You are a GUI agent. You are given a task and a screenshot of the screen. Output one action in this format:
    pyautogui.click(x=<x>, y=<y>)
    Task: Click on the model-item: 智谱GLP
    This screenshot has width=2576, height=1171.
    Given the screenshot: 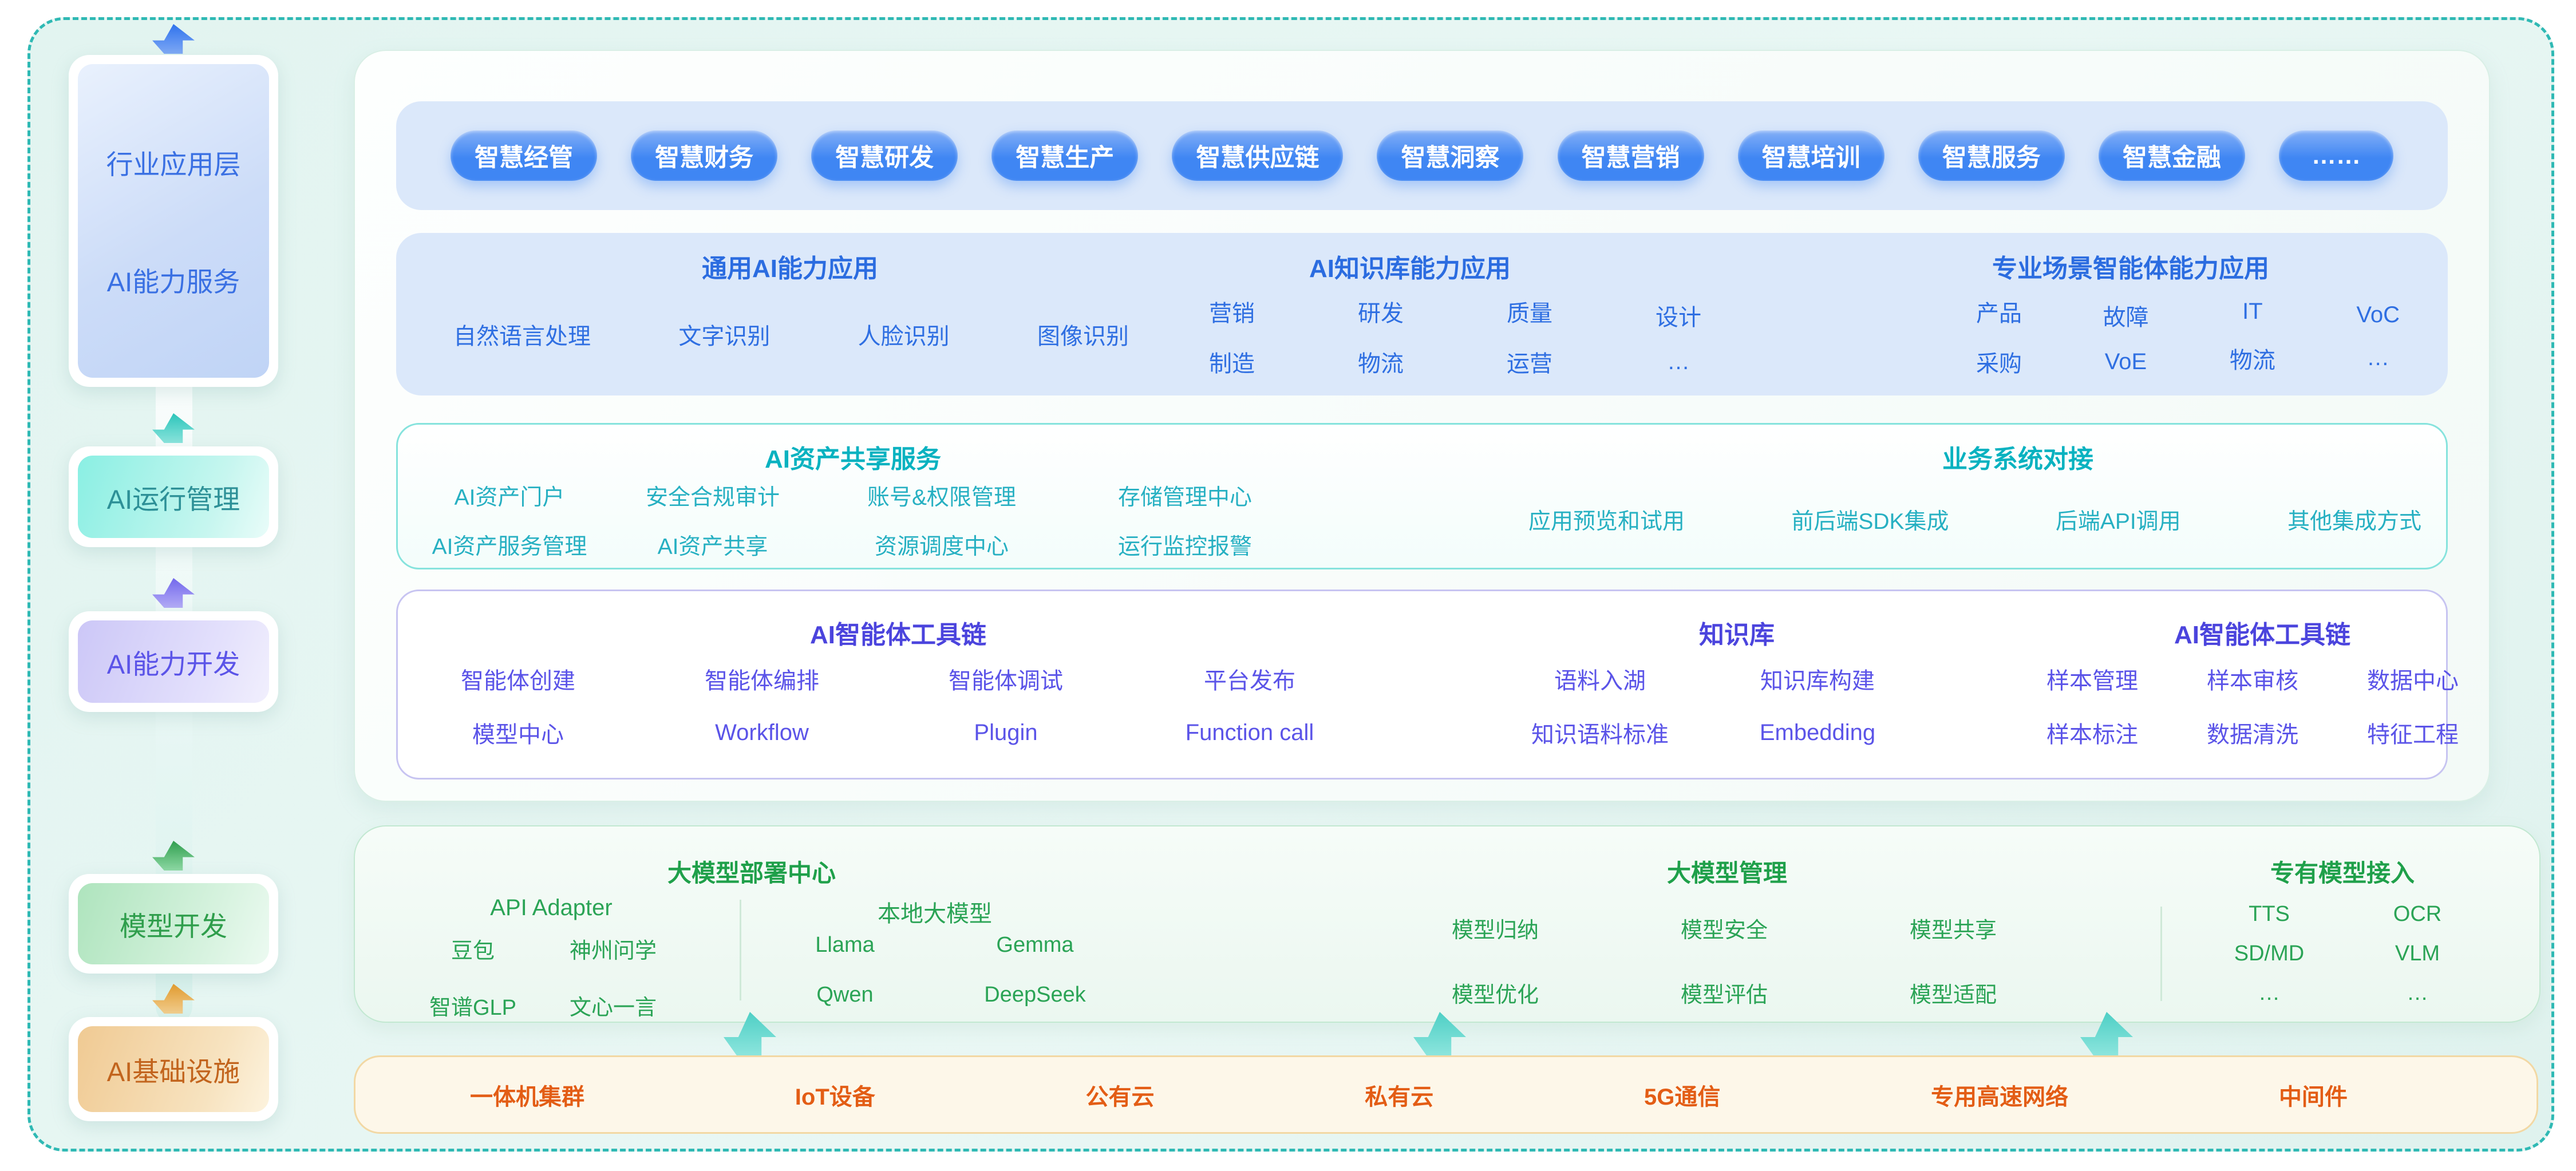 What is the action you would take?
    pyautogui.click(x=473, y=1008)
    